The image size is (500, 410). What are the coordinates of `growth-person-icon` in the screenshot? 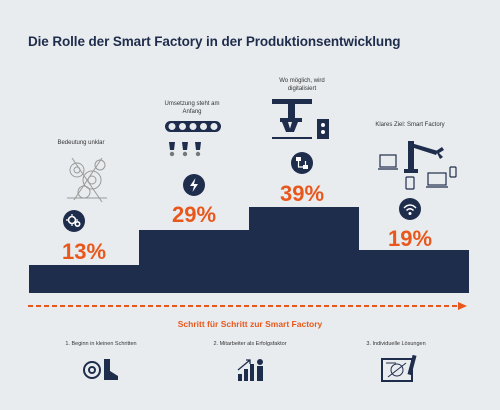 It's located at (250, 370).